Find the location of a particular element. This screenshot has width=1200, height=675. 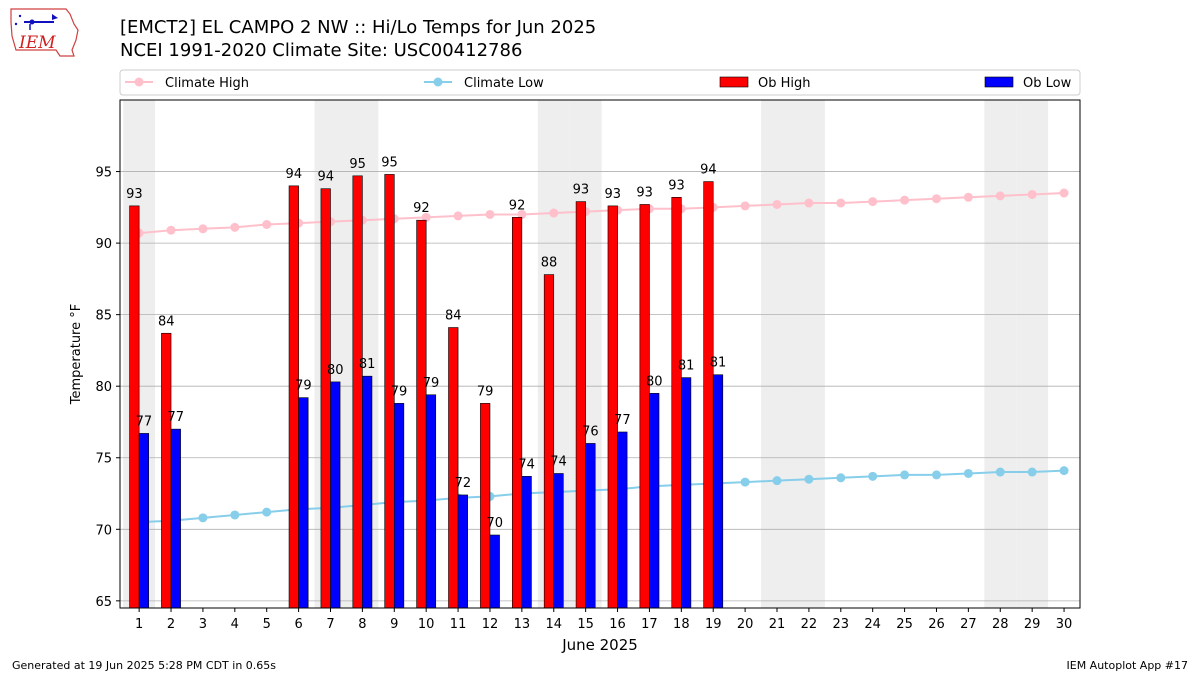

ob-high-label-2: 84 is located at coordinates (166, 321).